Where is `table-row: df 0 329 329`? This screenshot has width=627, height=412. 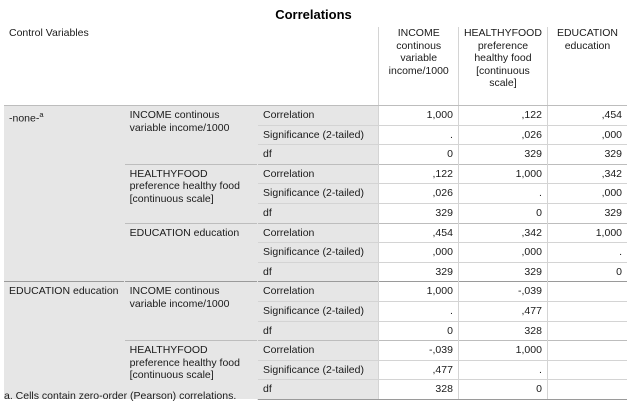 table-row: df 0 329 329 is located at coordinates (315, 154).